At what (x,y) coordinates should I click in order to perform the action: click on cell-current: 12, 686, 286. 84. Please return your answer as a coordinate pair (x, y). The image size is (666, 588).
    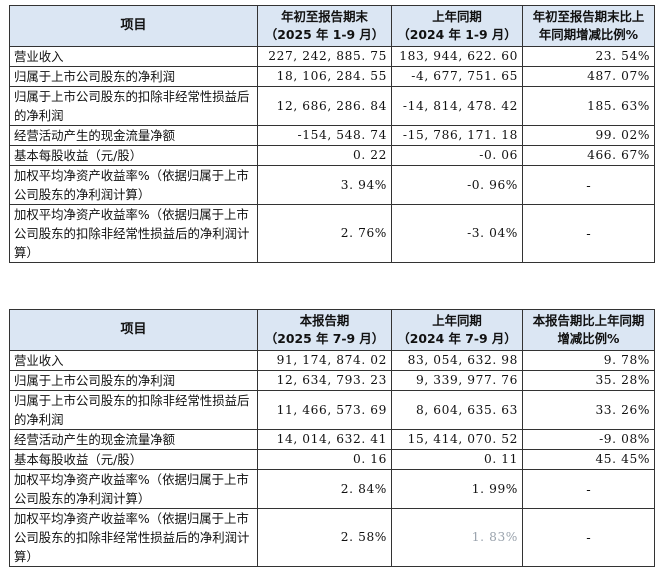
    Looking at the image, I should click on (324, 106).